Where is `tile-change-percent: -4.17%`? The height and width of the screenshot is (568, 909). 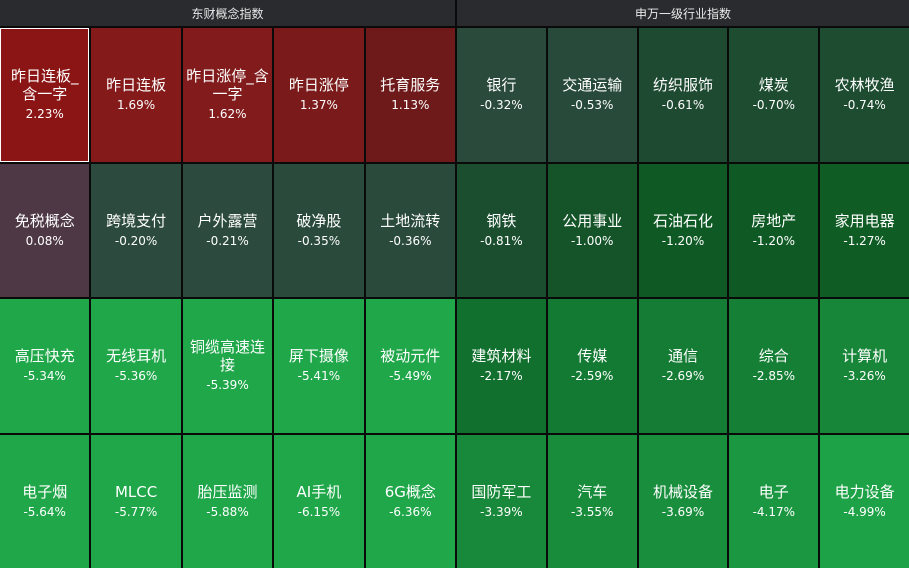 tile-change-percent: -4.17% is located at coordinates (774, 511).